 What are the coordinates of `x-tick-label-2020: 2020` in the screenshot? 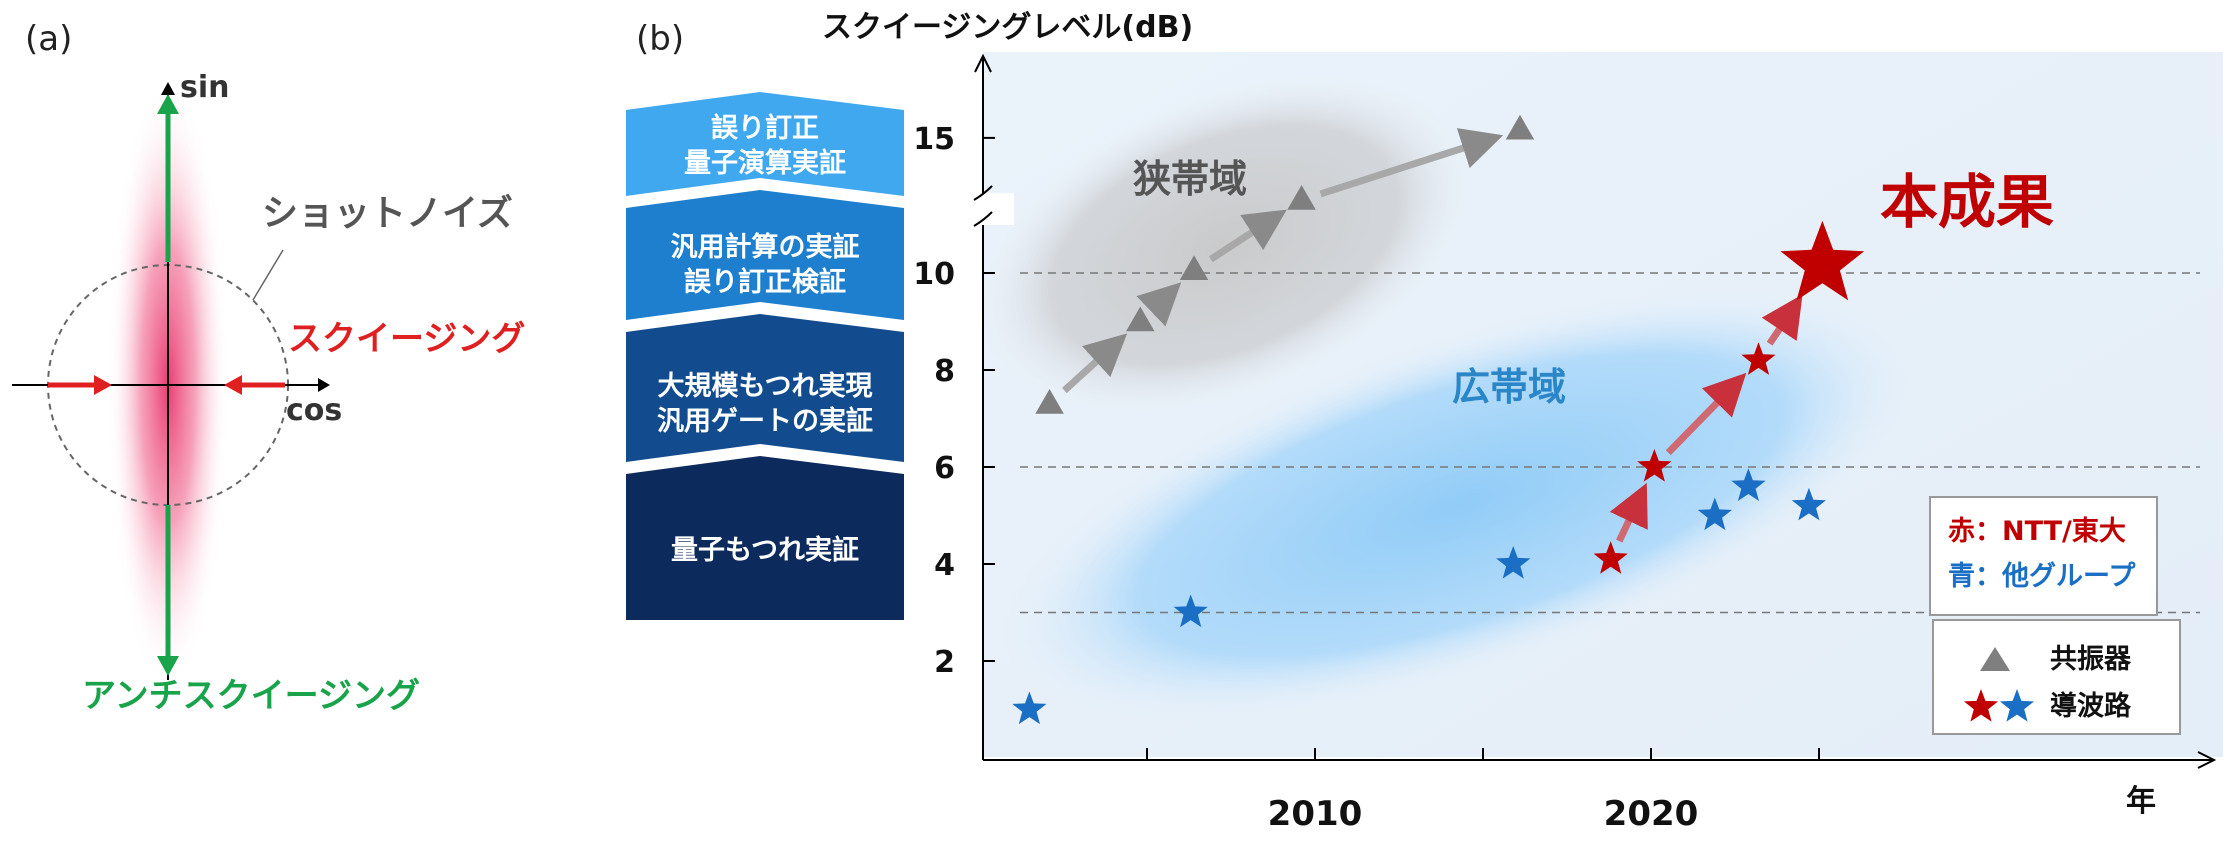 It's located at (1651, 814).